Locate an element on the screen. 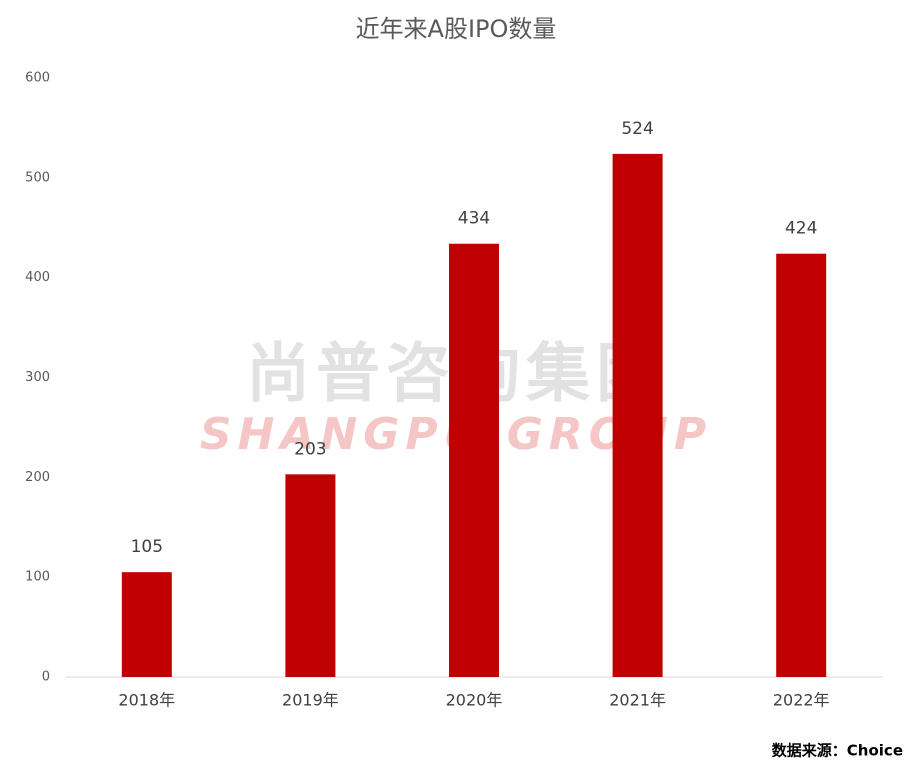  y-tick-label: 300 is located at coordinates (37, 377).